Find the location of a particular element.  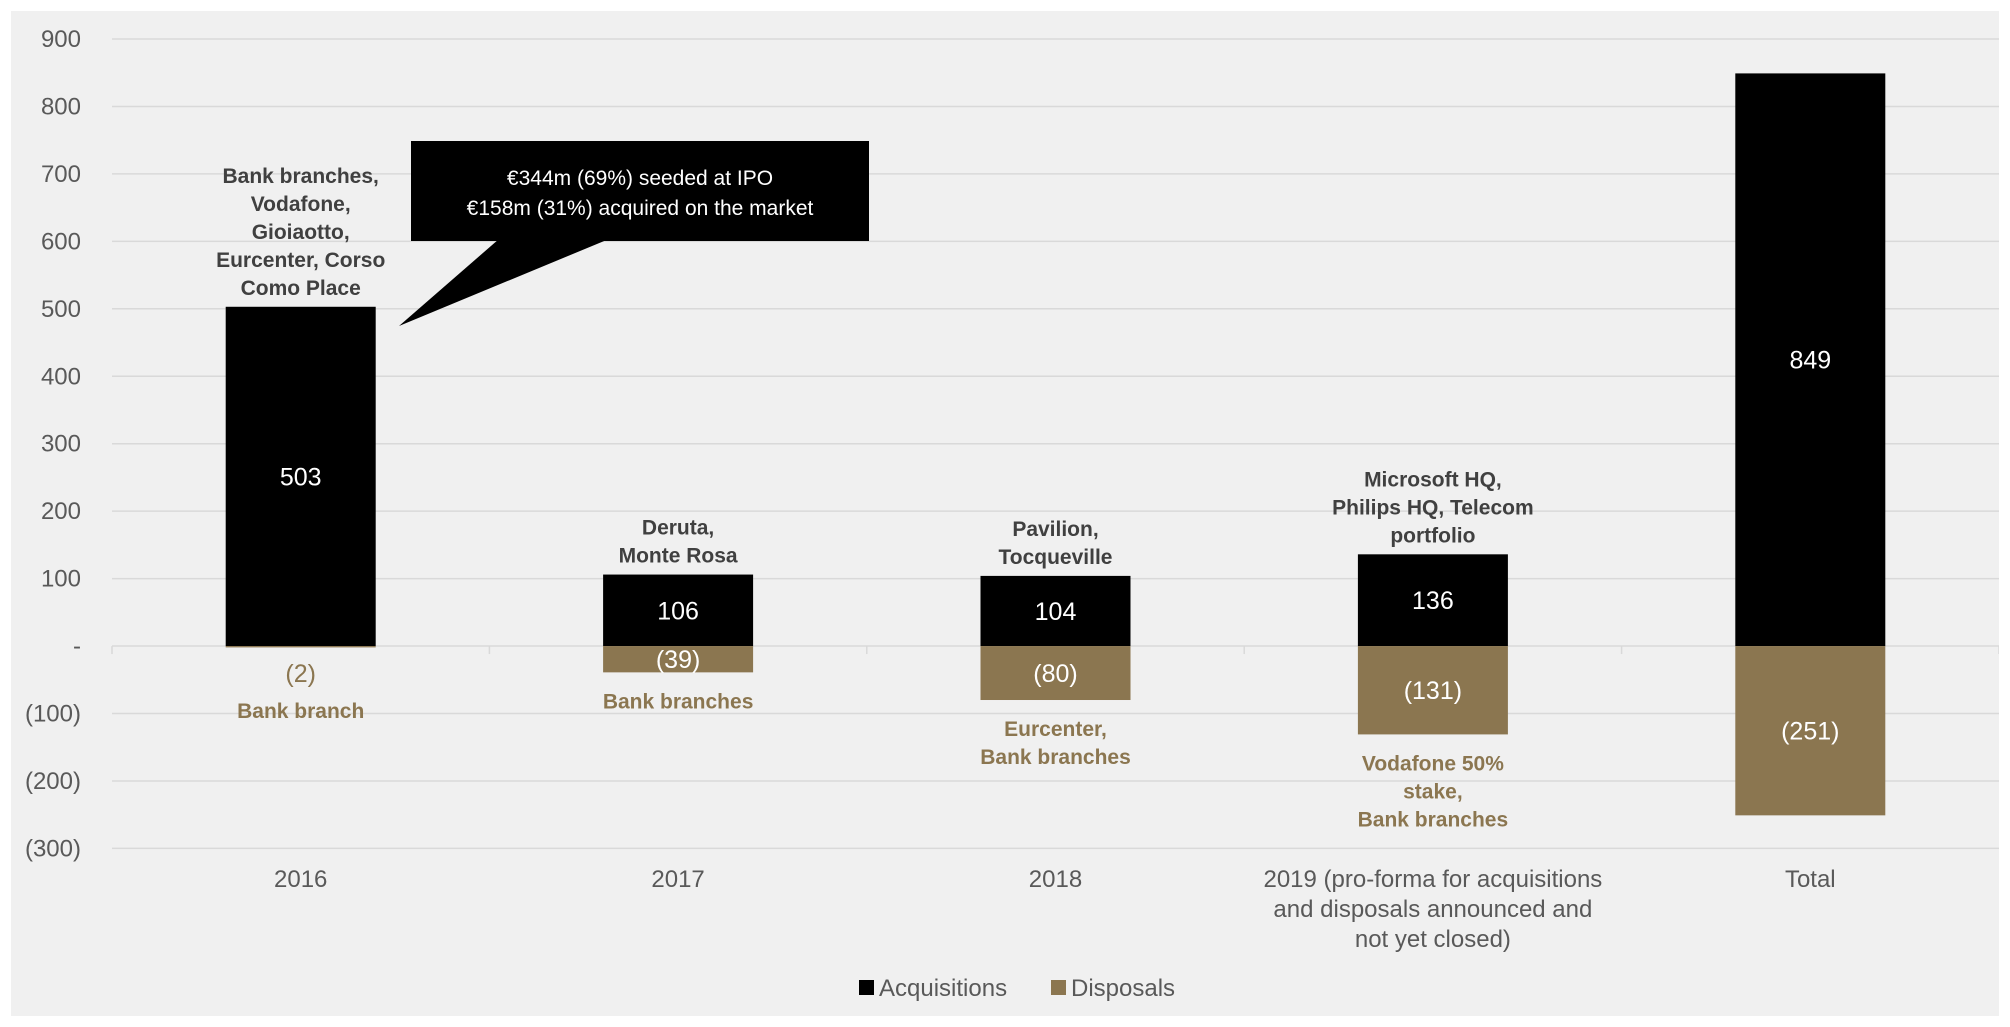

acquisitions-value-label: 849 is located at coordinates (1810, 361).